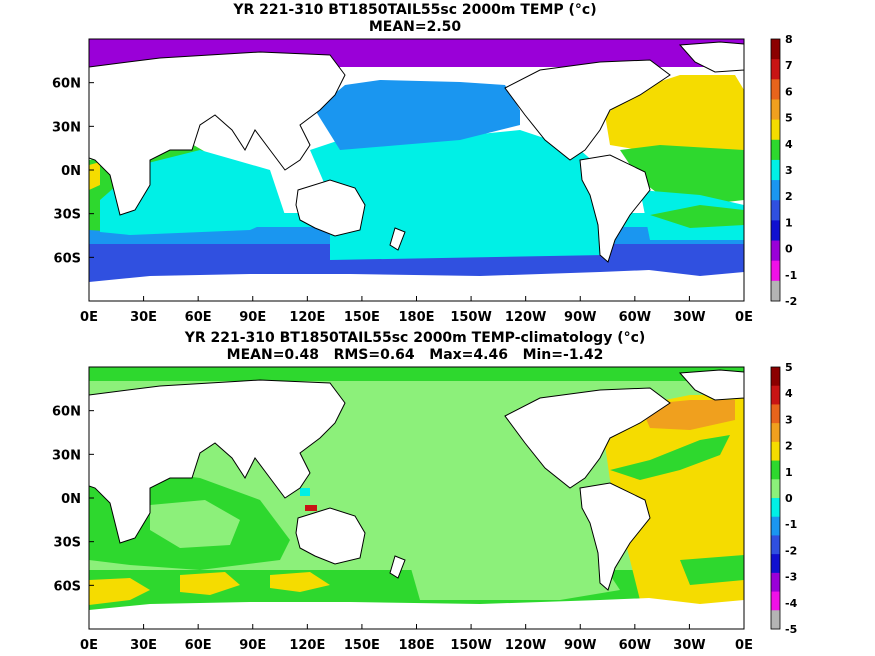 This screenshot has width=875, height=656. I want to click on top-latitude-axis: 60N 30N 0N 30S 60S, so click(73, 171).